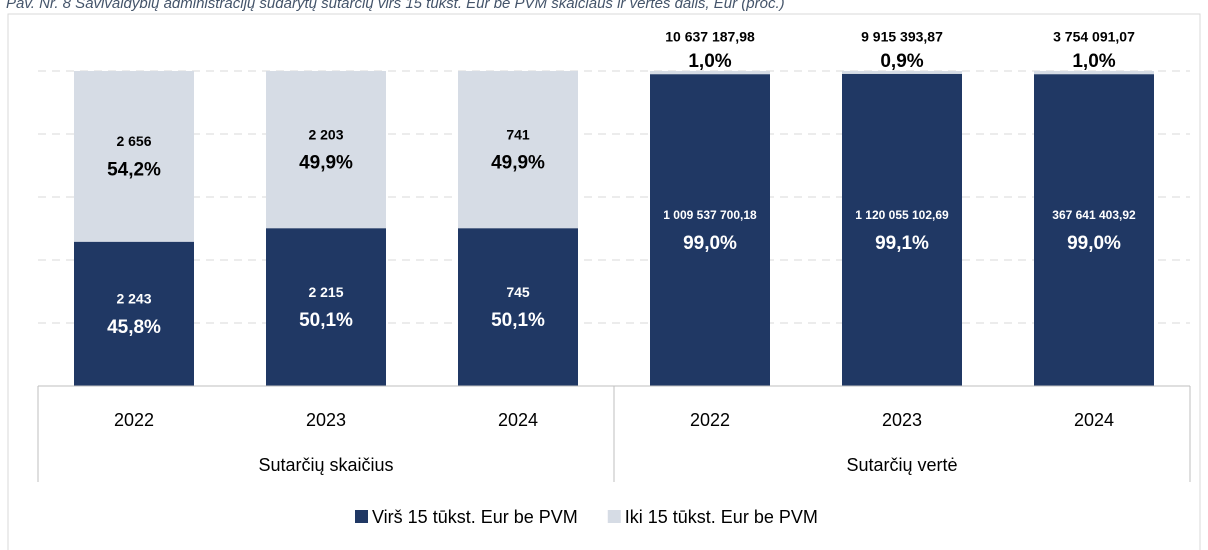 The width and height of the screenshot is (1208, 550). I want to click on value-label: 45,8%, so click(134, 327).